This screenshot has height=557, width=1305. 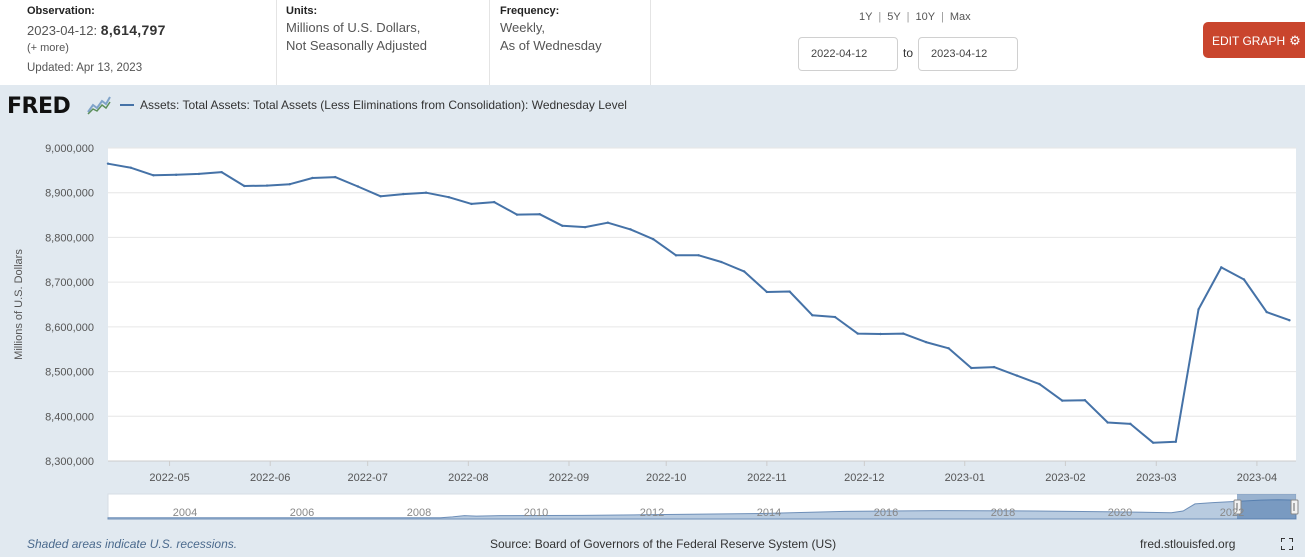 I want to click on legend-swatch, so click(x=127, y=105).